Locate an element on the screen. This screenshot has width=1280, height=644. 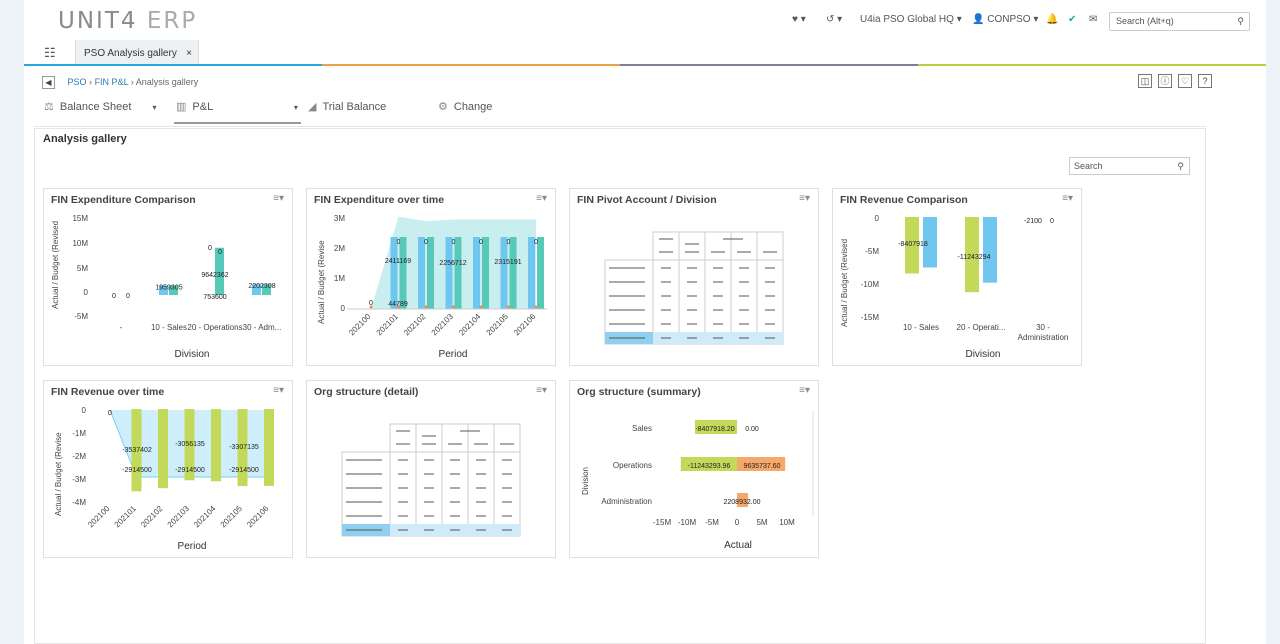
help-icon: ? is located at coordinates (1205, 81).